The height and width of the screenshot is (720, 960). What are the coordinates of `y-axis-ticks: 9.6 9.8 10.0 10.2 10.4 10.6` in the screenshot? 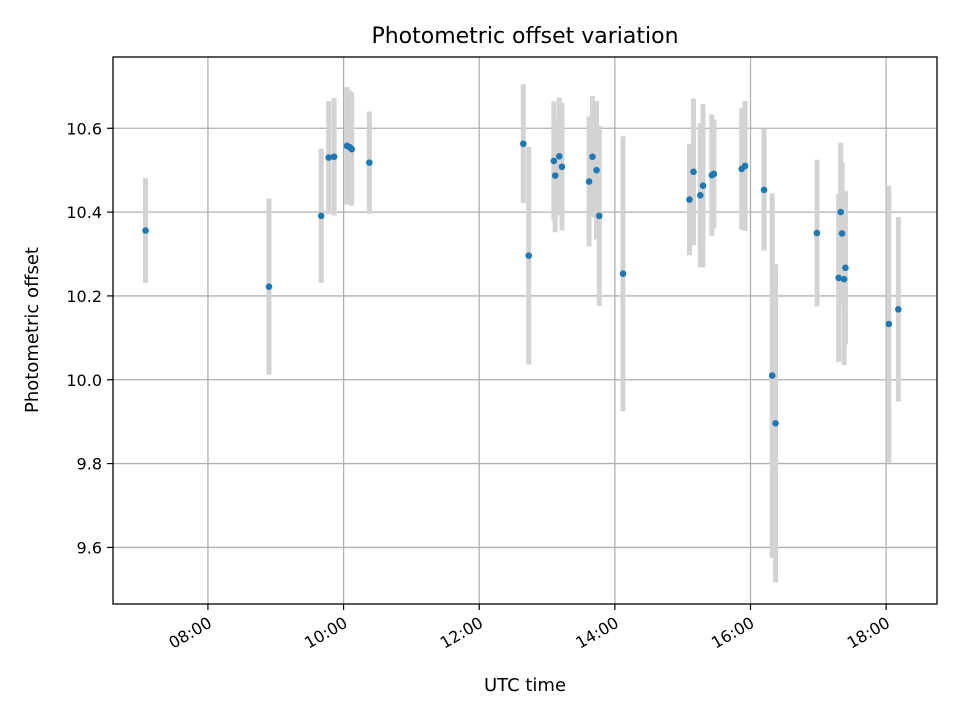 It's located at (89, 338).